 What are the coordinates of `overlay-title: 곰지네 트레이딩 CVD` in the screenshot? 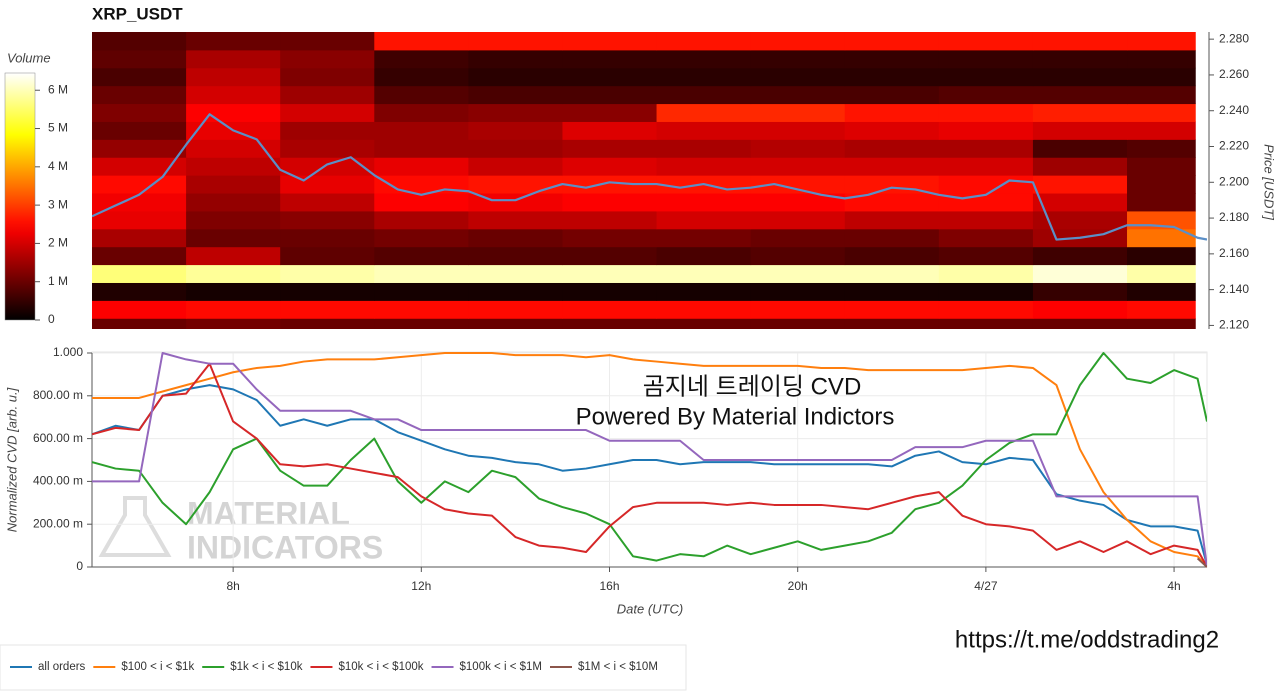 It's located at (752, 386).